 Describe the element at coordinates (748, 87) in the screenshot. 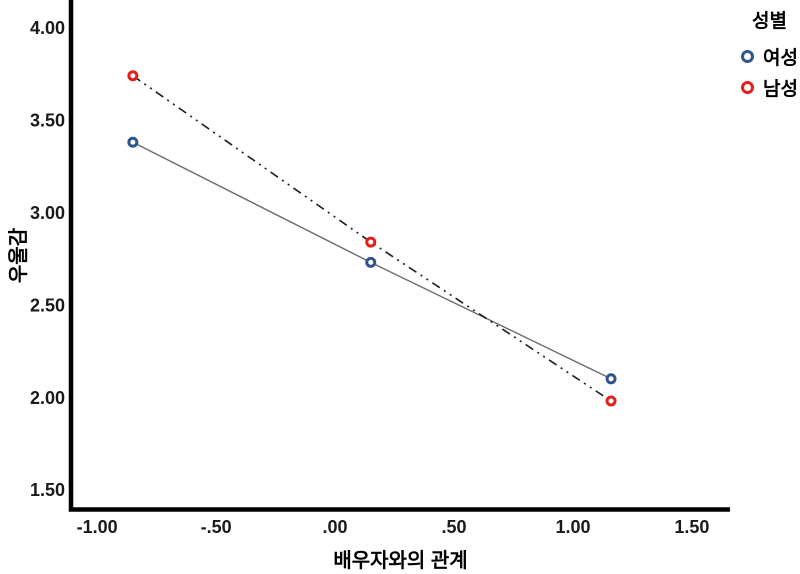

I see `male-open-circle-icon` at that location.